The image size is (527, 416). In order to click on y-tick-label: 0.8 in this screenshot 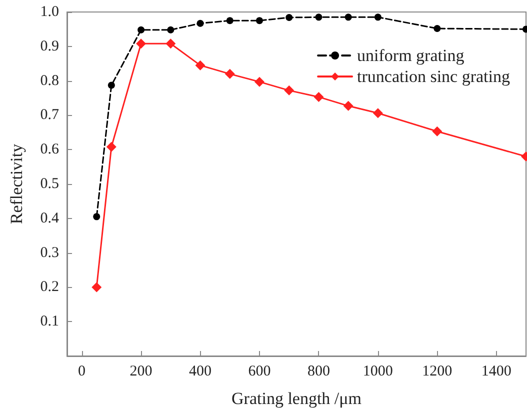, I will do `click(49, 80)`.